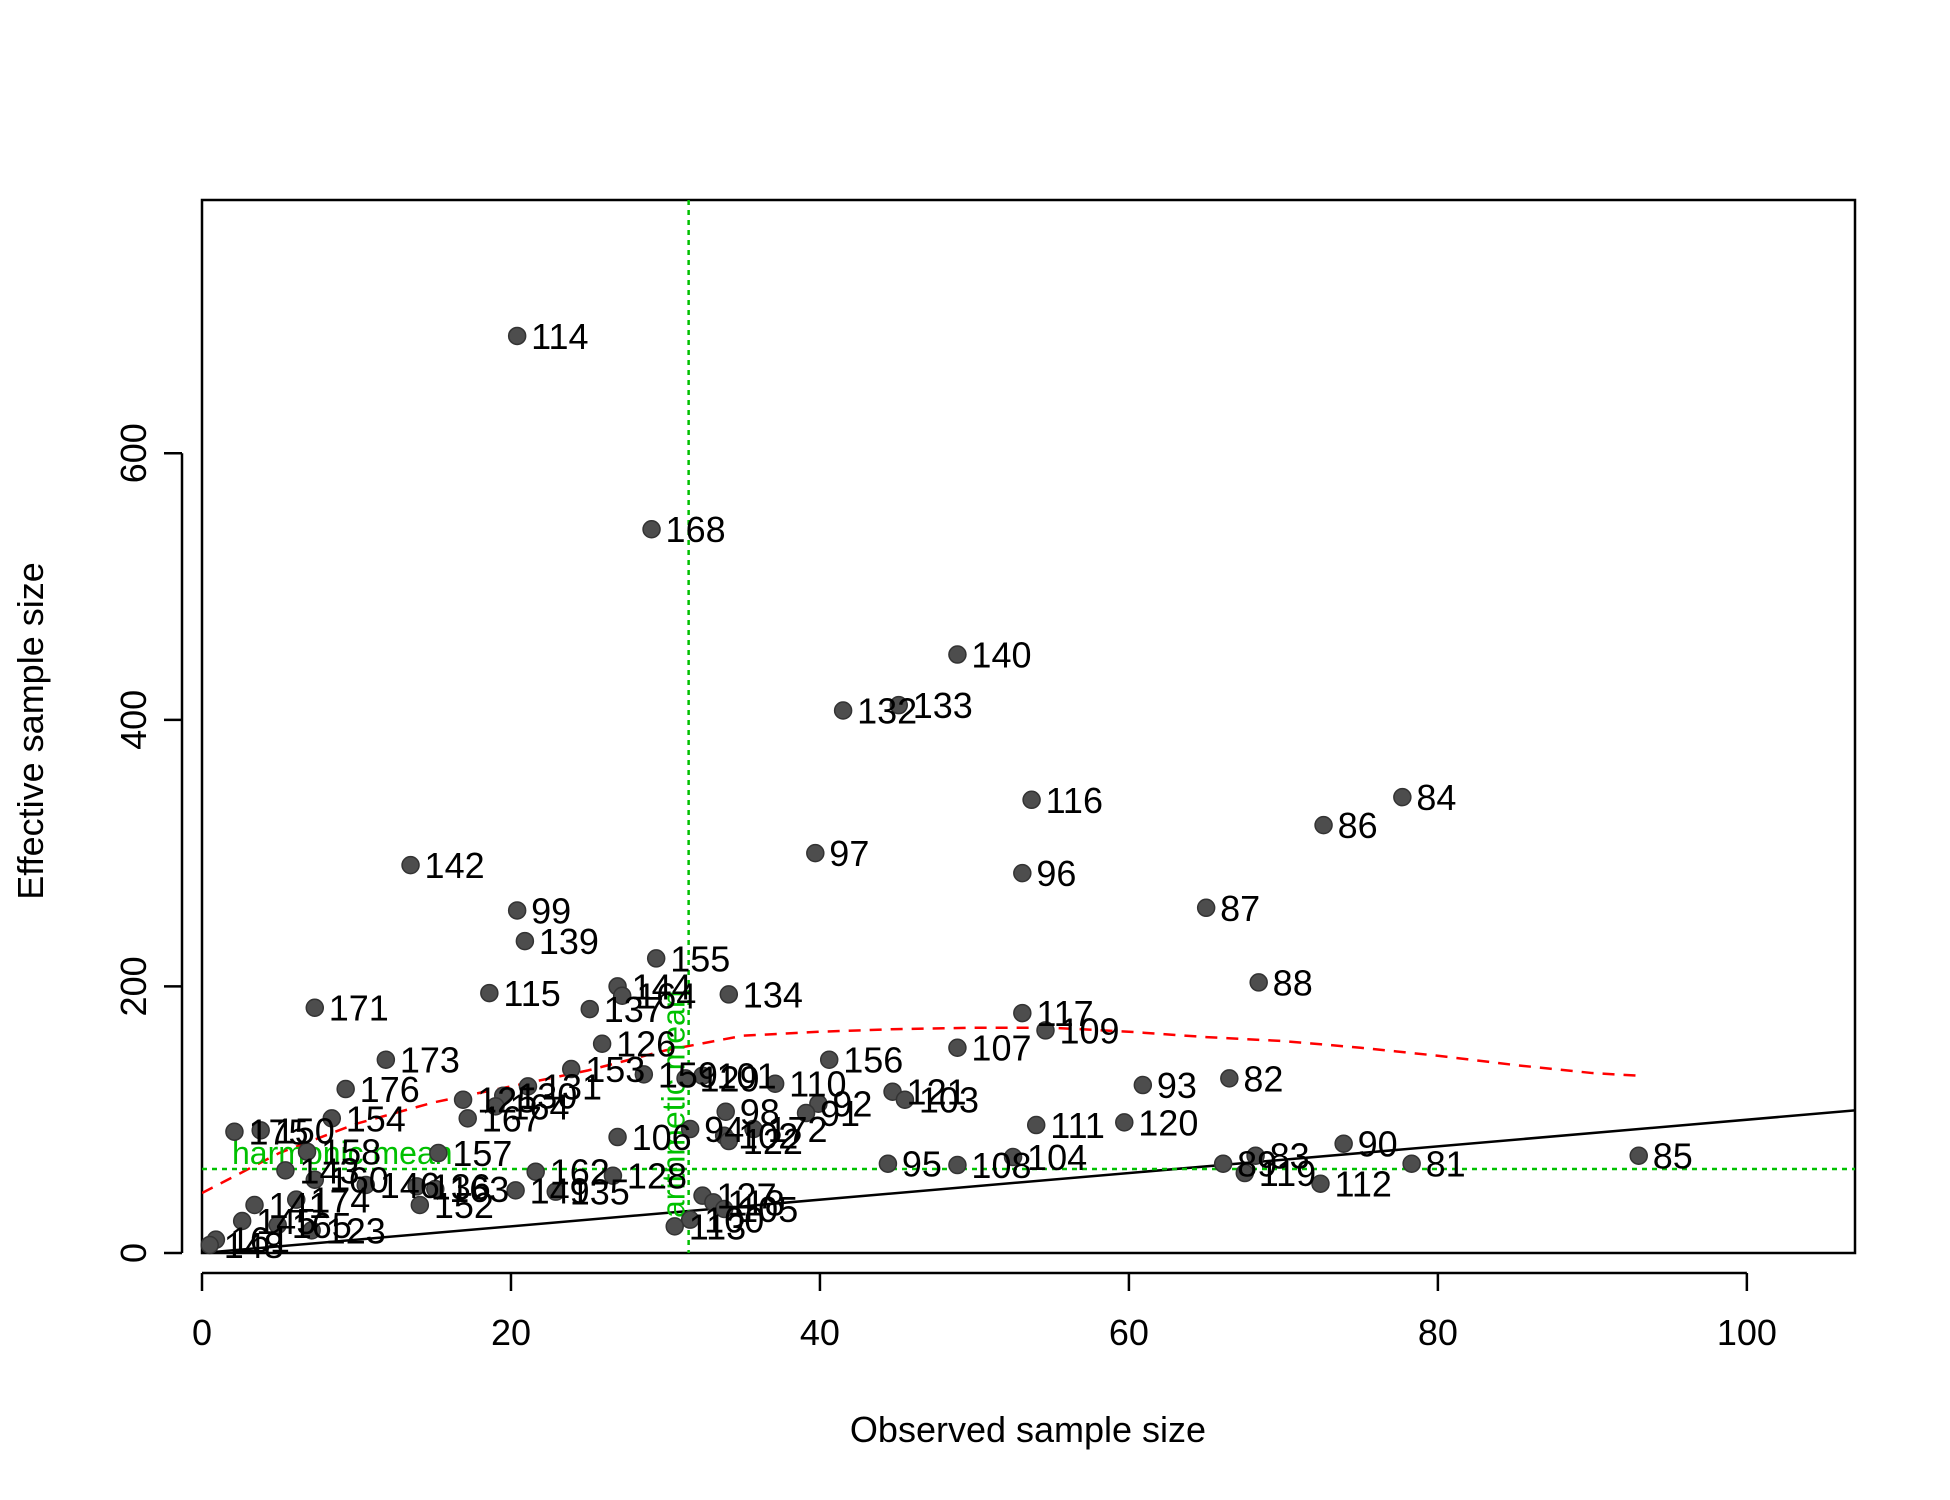  What do you see at coordinates (133, 1253) in the screenshot?
I see `y-tick-label: 0` at bounding box center [133, 1253].